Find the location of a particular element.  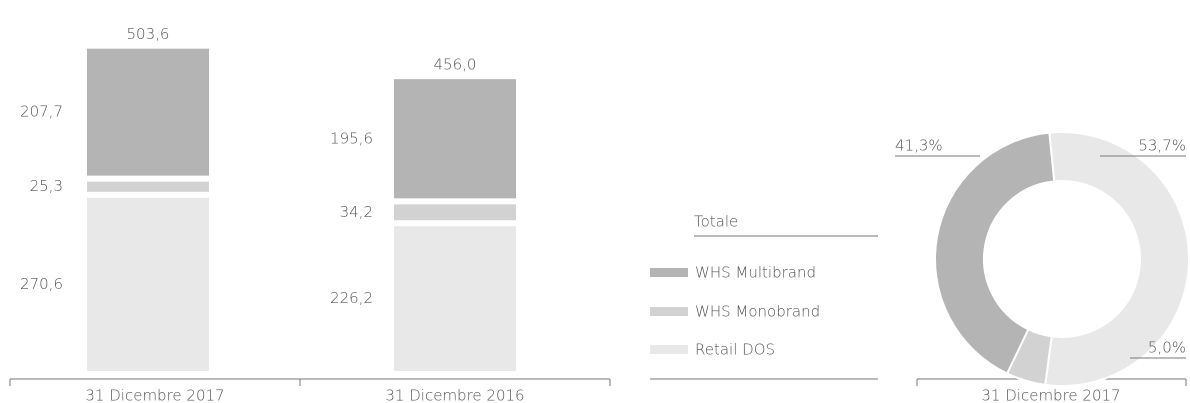

value-label: 195,6 is located at coordinates (351, 138).